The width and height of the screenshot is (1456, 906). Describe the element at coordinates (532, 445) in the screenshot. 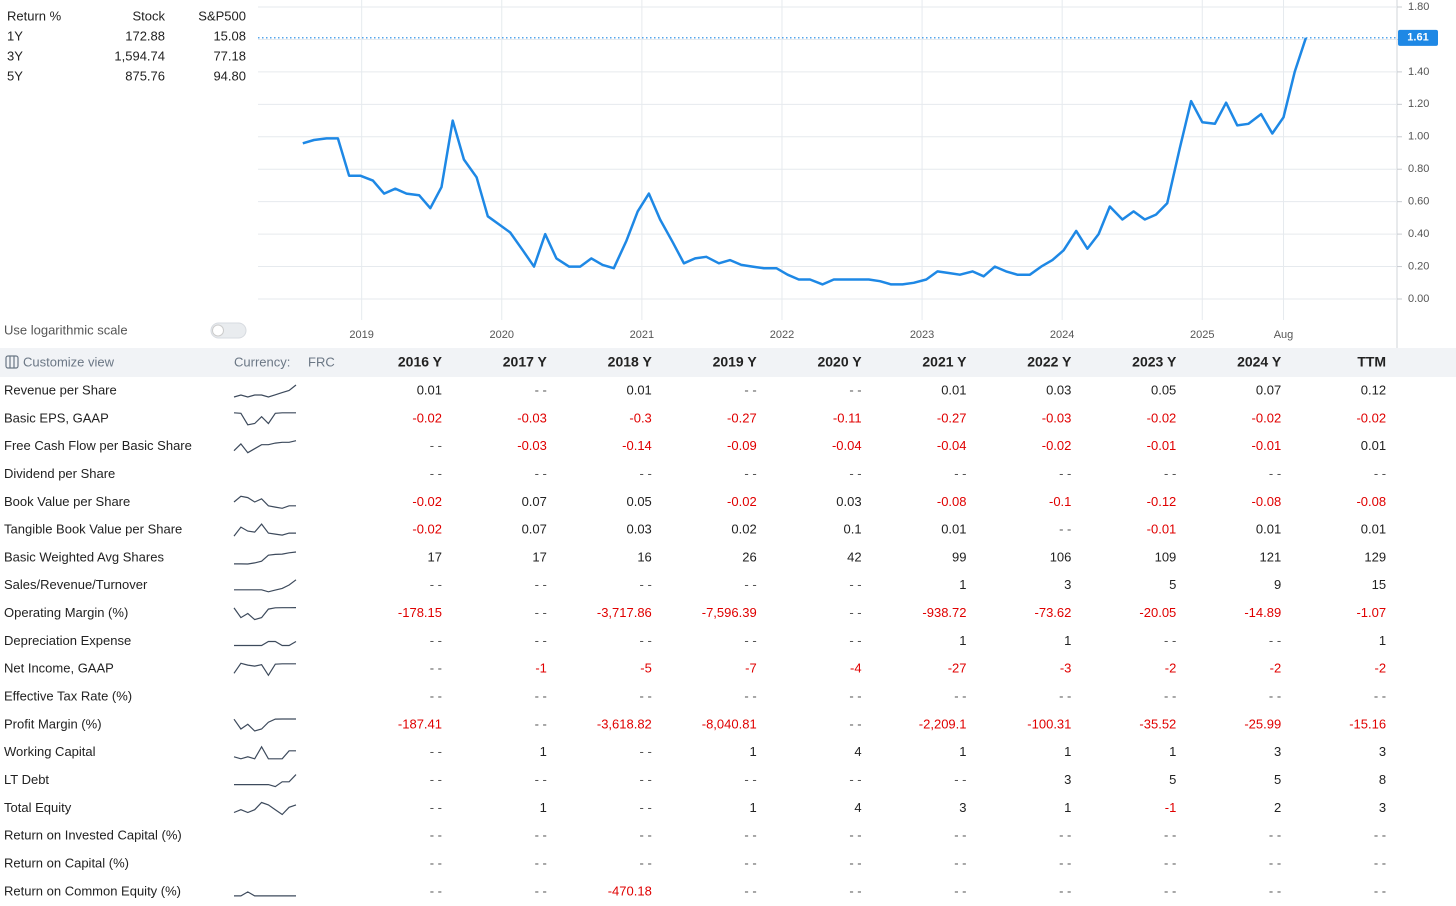

I see `cell: -0.03` at that location.